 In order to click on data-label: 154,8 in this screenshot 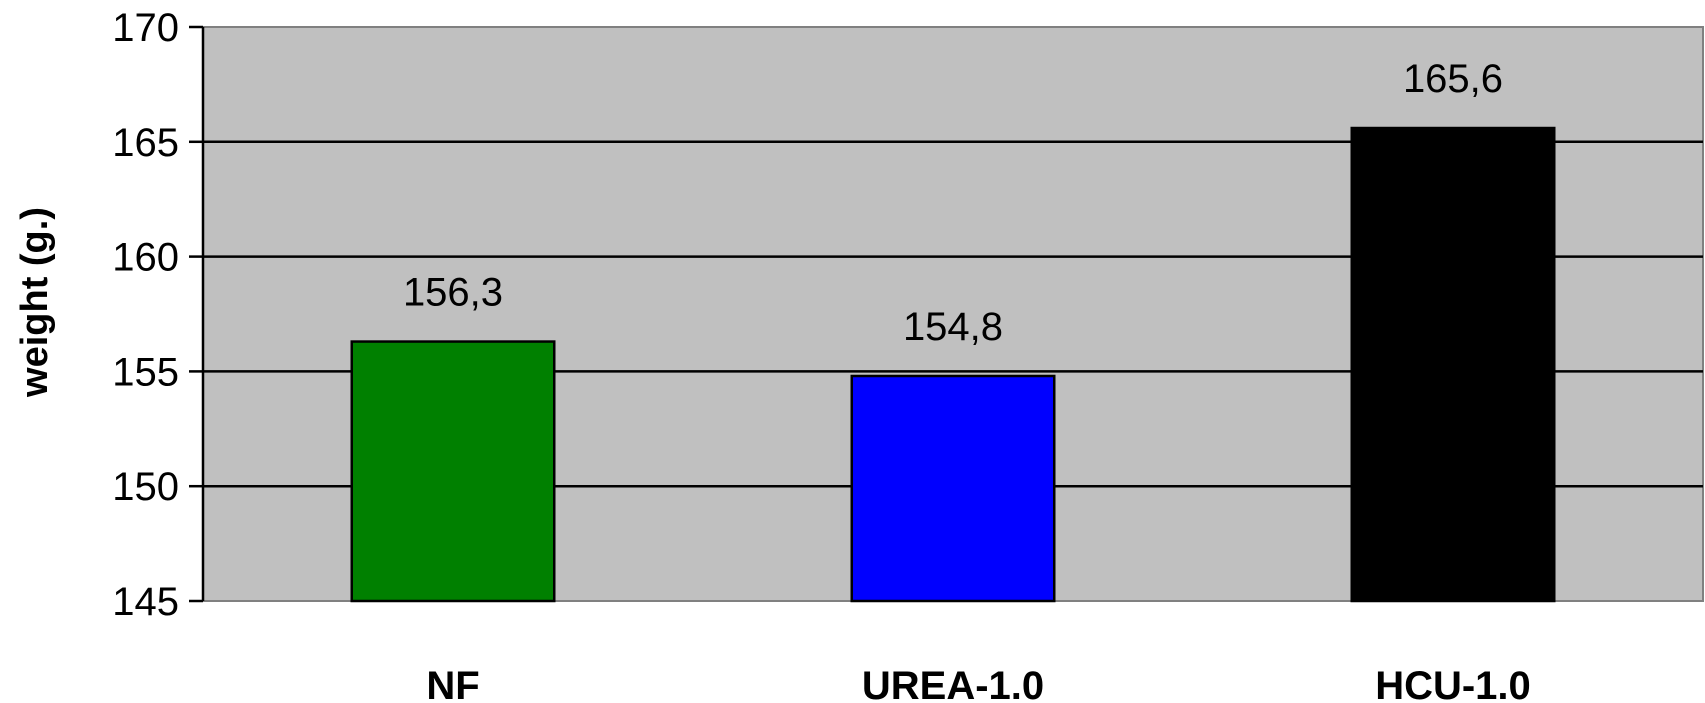, I will do `click(953, 327)`.